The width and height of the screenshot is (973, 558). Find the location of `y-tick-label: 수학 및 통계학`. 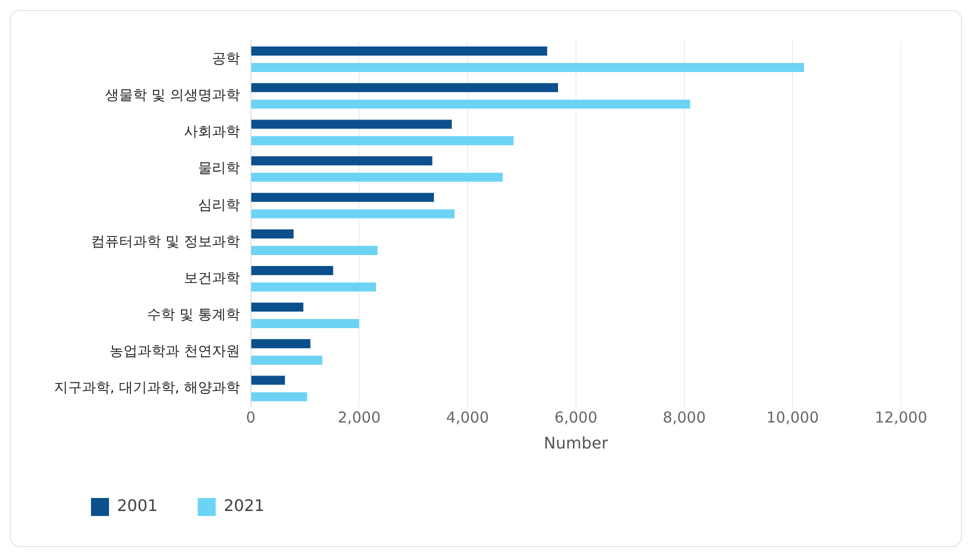

y-tick-label: 수학 및 통계학 is located at coordinates (193, 314).